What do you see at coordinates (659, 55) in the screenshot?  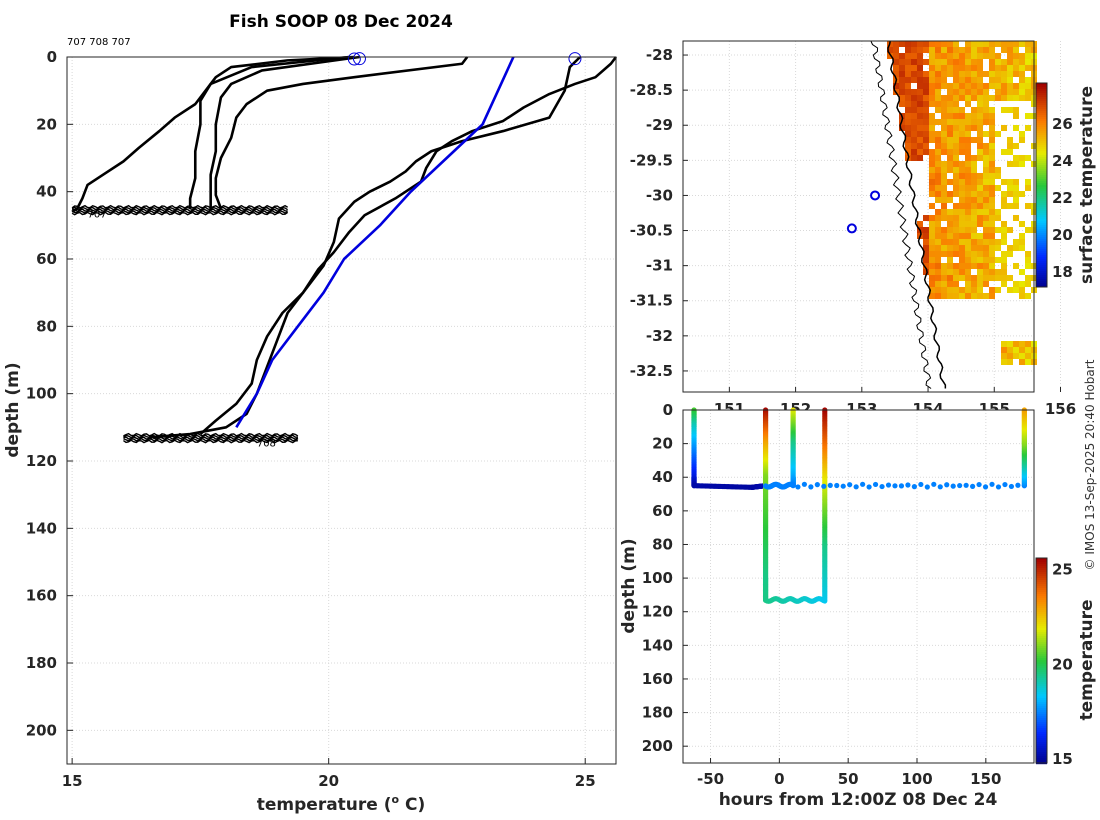 I see `map-y-tick-label: -28` at bounding box center [659, 55].